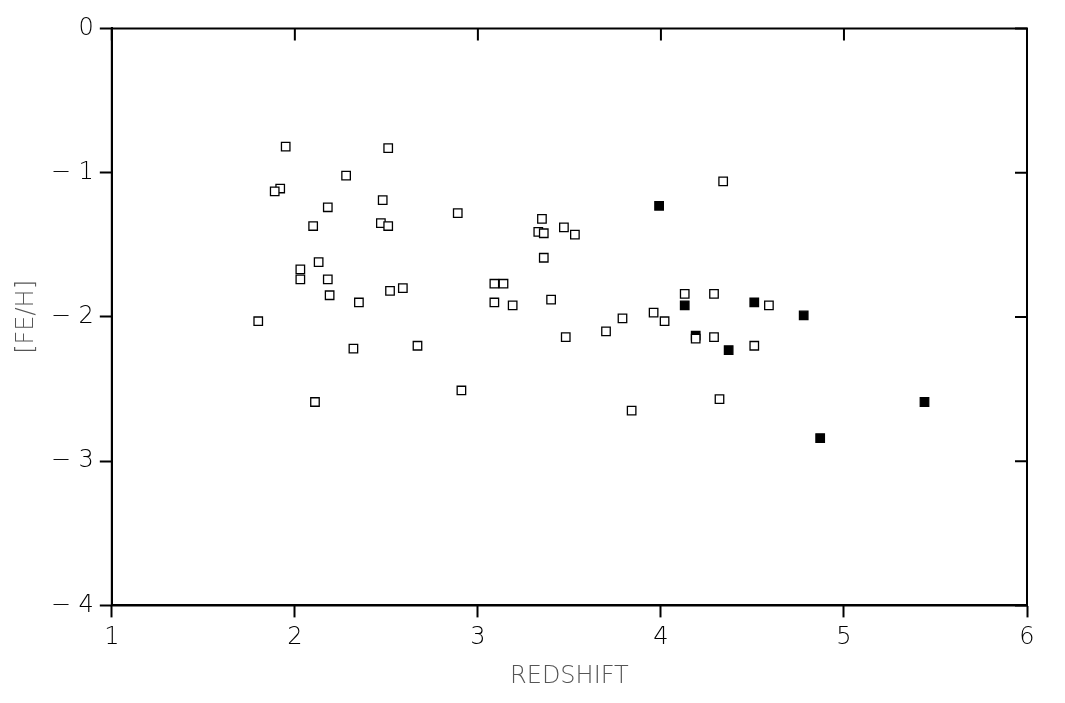  Describe the element at coordinates (570, 674) in the screenshot. I see `x-axis-title: REDSHIFT` at that location.